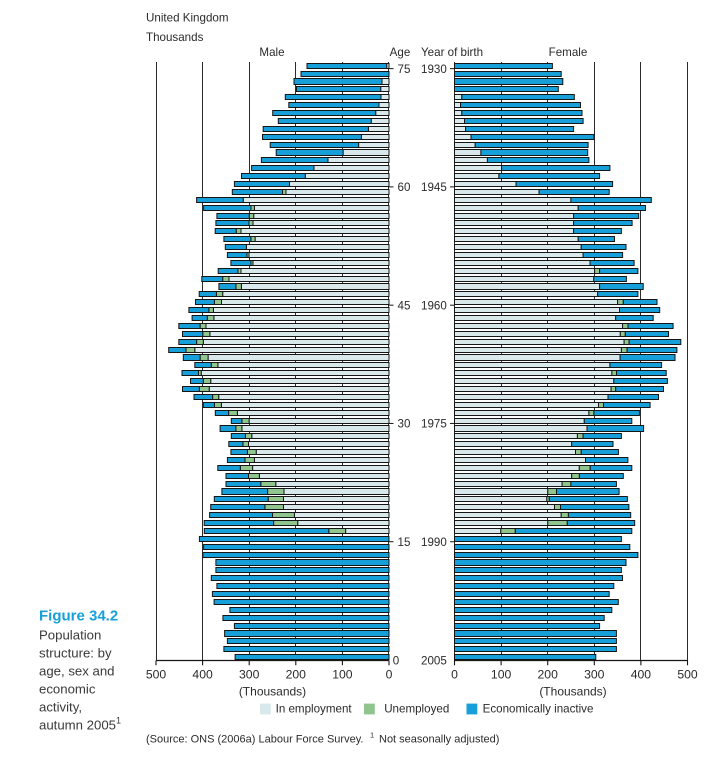  I want to click on svg-text: Thousands, so click(175, 37).